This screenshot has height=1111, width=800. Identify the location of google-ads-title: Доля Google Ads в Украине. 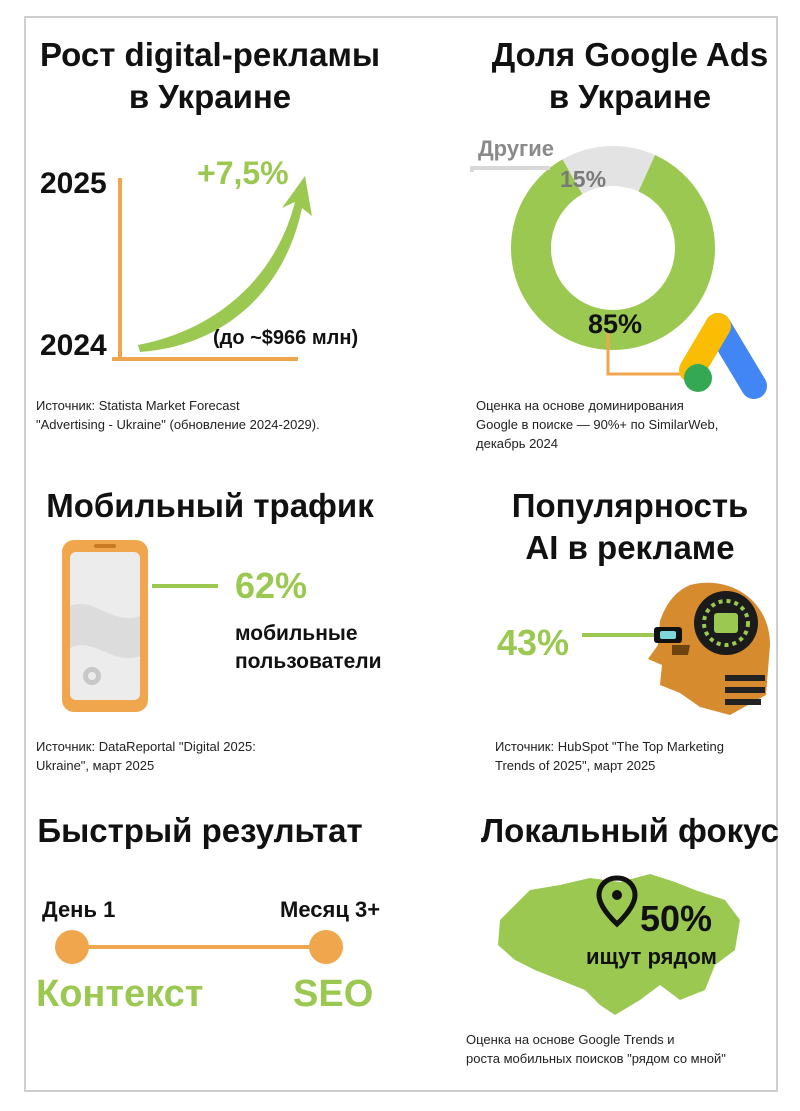
(630, 76).